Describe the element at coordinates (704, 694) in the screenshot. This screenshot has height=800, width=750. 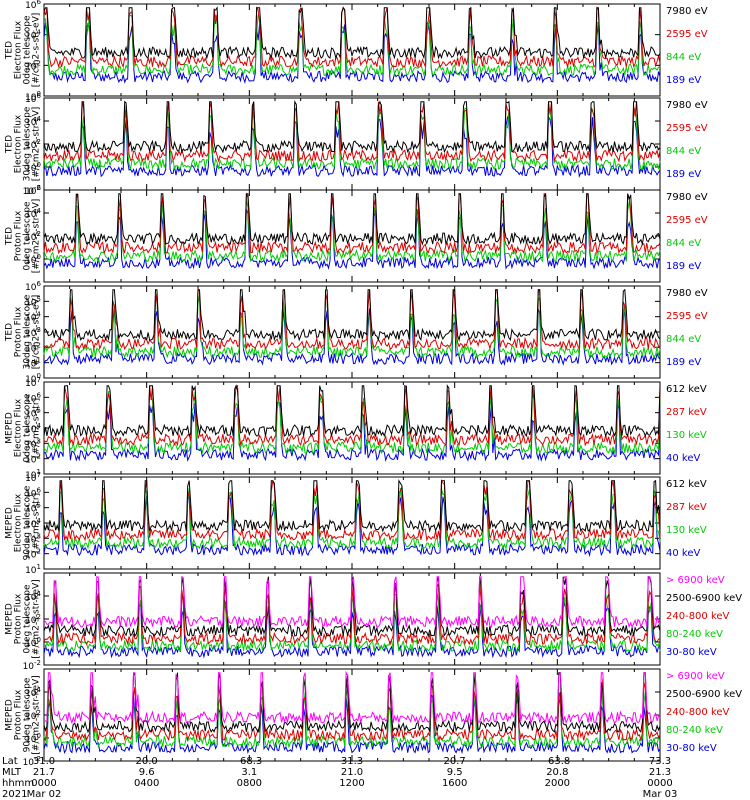
I see `legend-entry: 2500-6900 keV` at that location.